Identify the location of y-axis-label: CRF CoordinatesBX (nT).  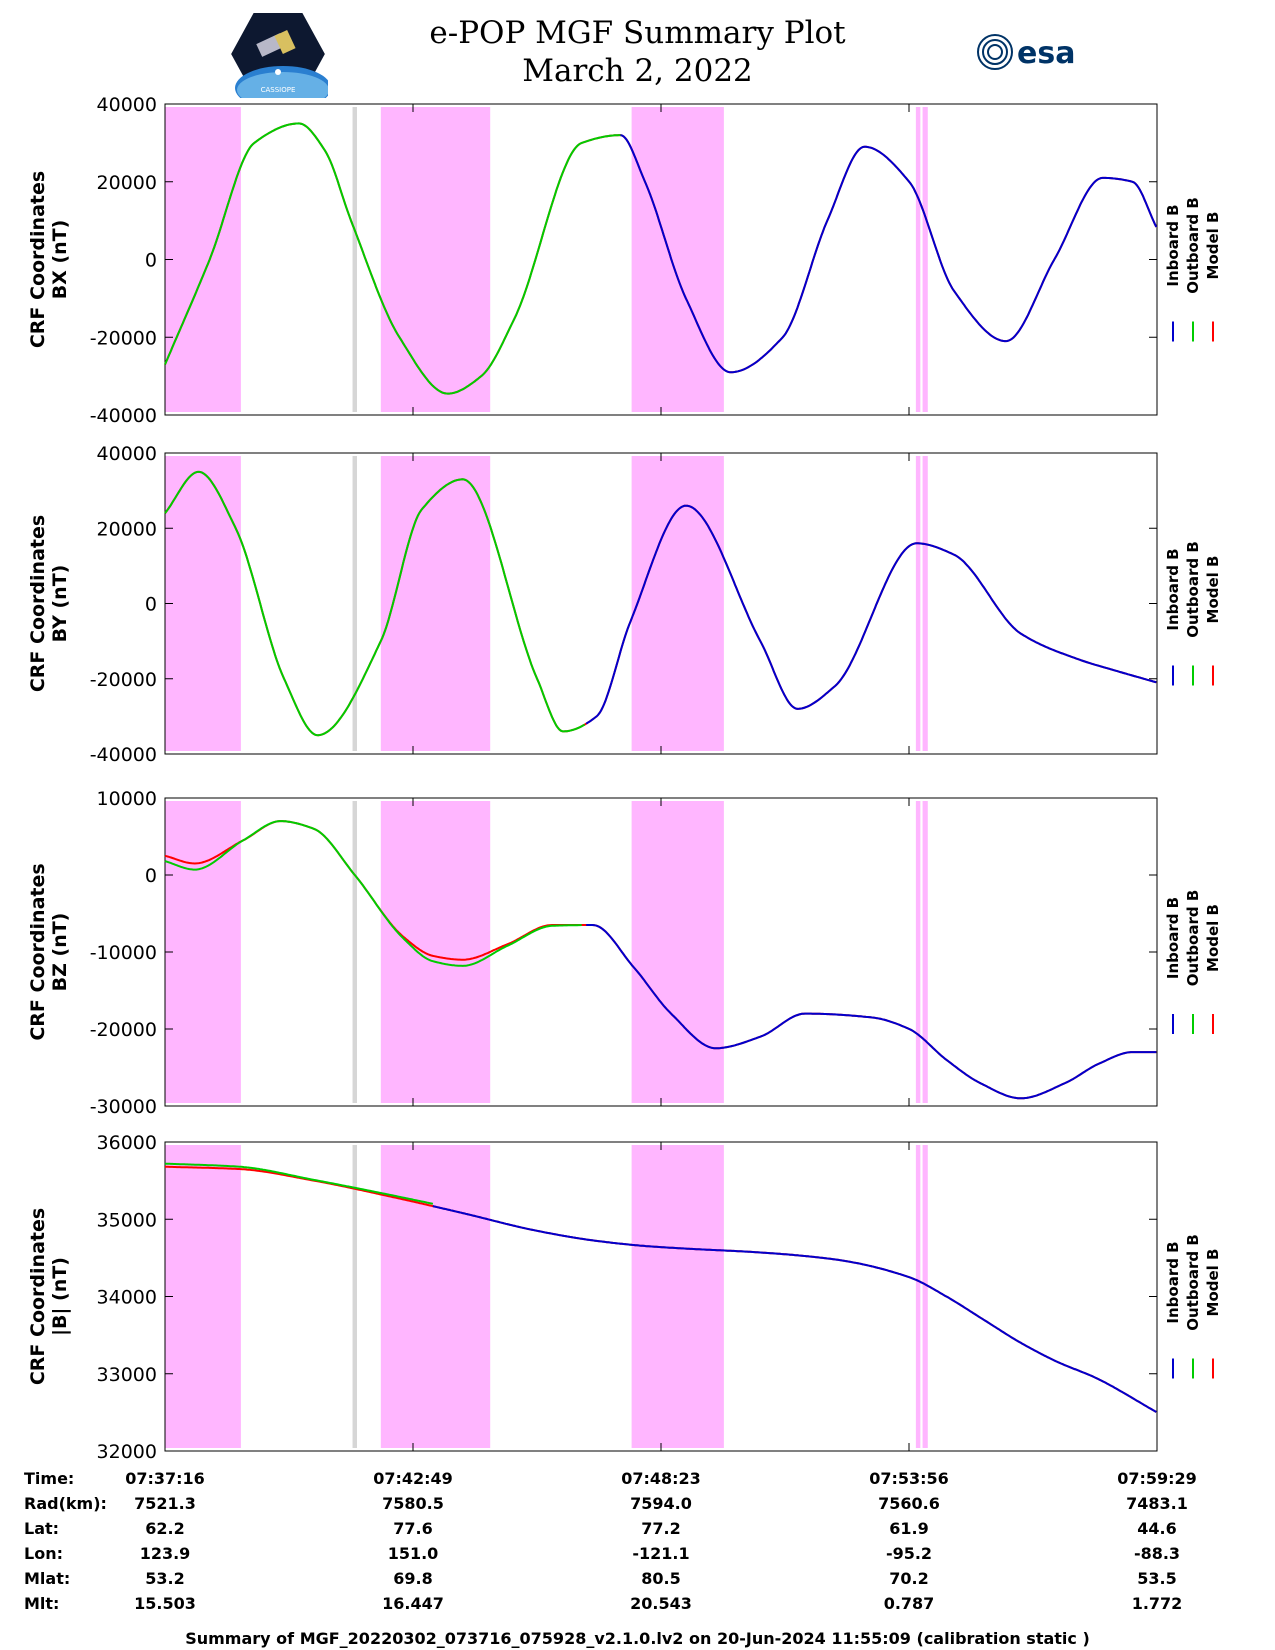
(49, 259).